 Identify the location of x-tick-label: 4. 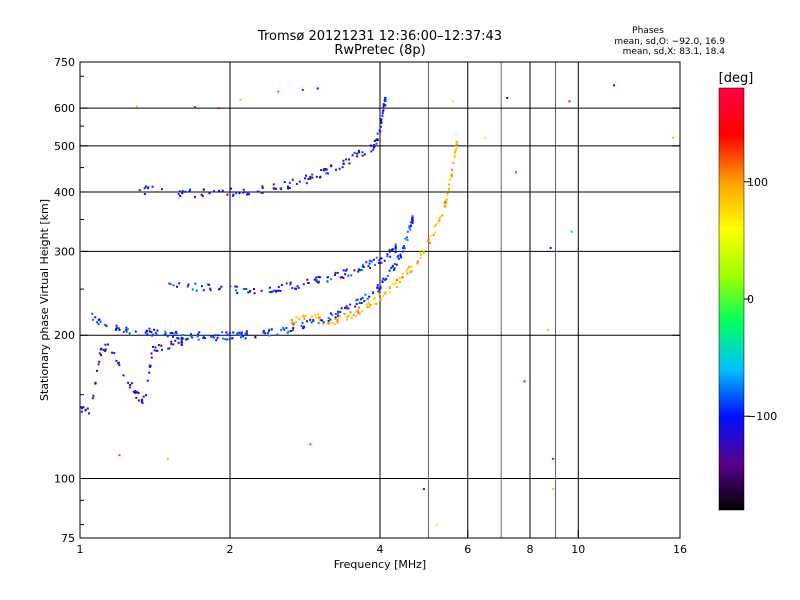
(380, 549).